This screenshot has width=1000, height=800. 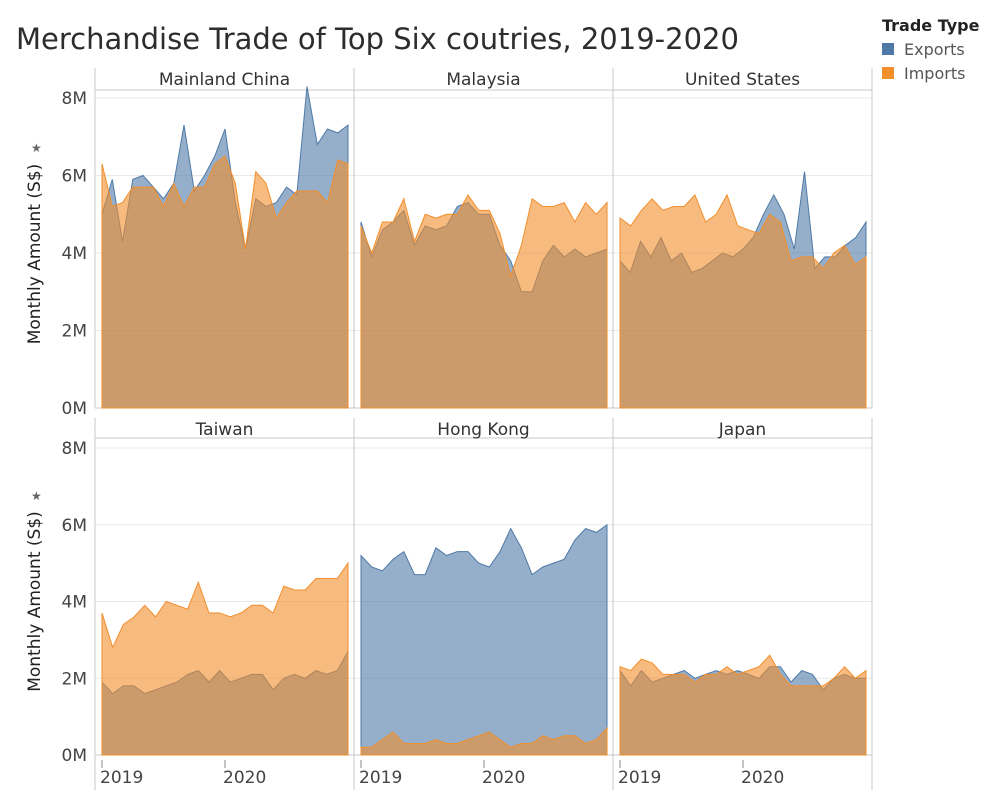 What do you see at coordinates (225, 282) in the screenshot?
I see `area-imports-mainland-china` at bounding box center [225, 282].